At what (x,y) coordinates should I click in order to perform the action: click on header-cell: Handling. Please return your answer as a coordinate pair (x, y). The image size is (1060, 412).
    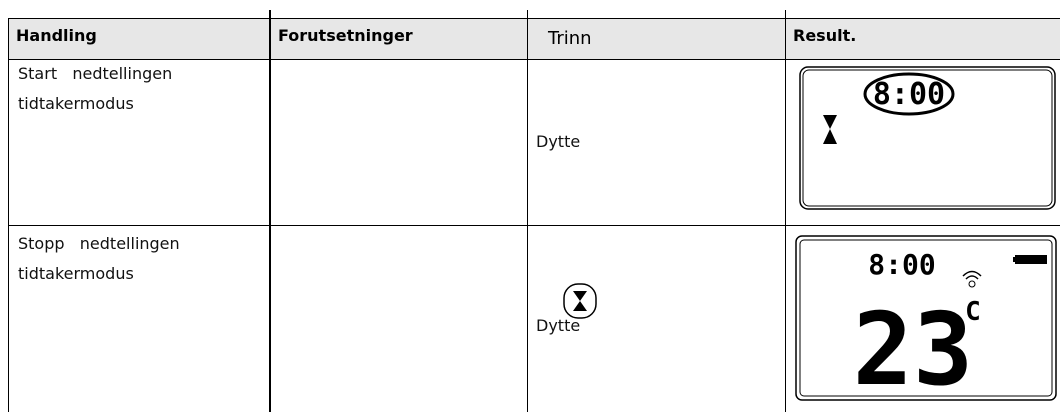
    Looking at the image, I should click on (56, 35).